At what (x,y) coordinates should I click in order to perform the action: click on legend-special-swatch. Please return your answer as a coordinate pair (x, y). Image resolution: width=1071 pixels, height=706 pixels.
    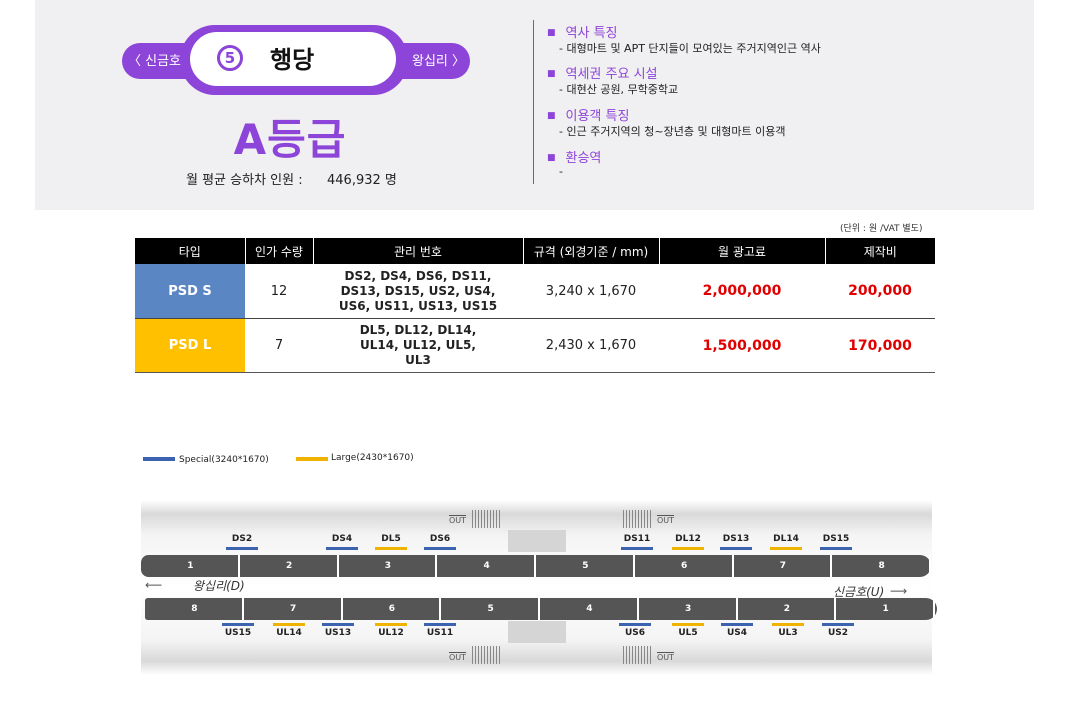
    Looking at the image, I should click on (159, 459).